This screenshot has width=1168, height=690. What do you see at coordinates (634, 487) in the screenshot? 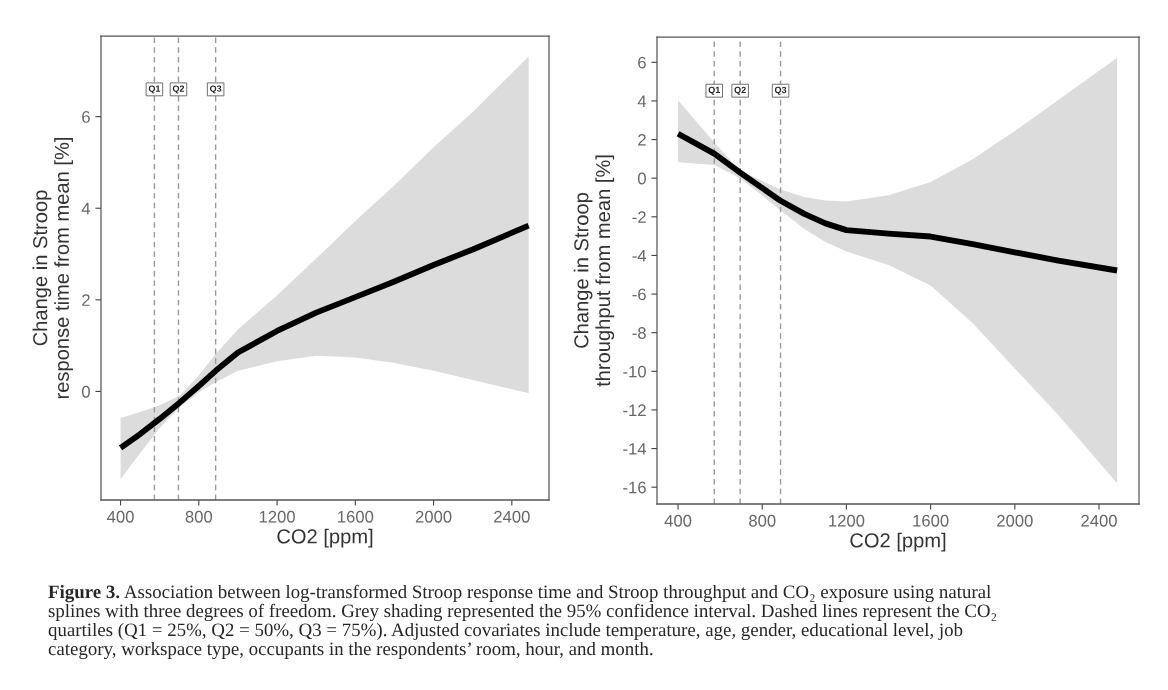
I see `y-tick-label: -16` at bounding box center [634, 487].